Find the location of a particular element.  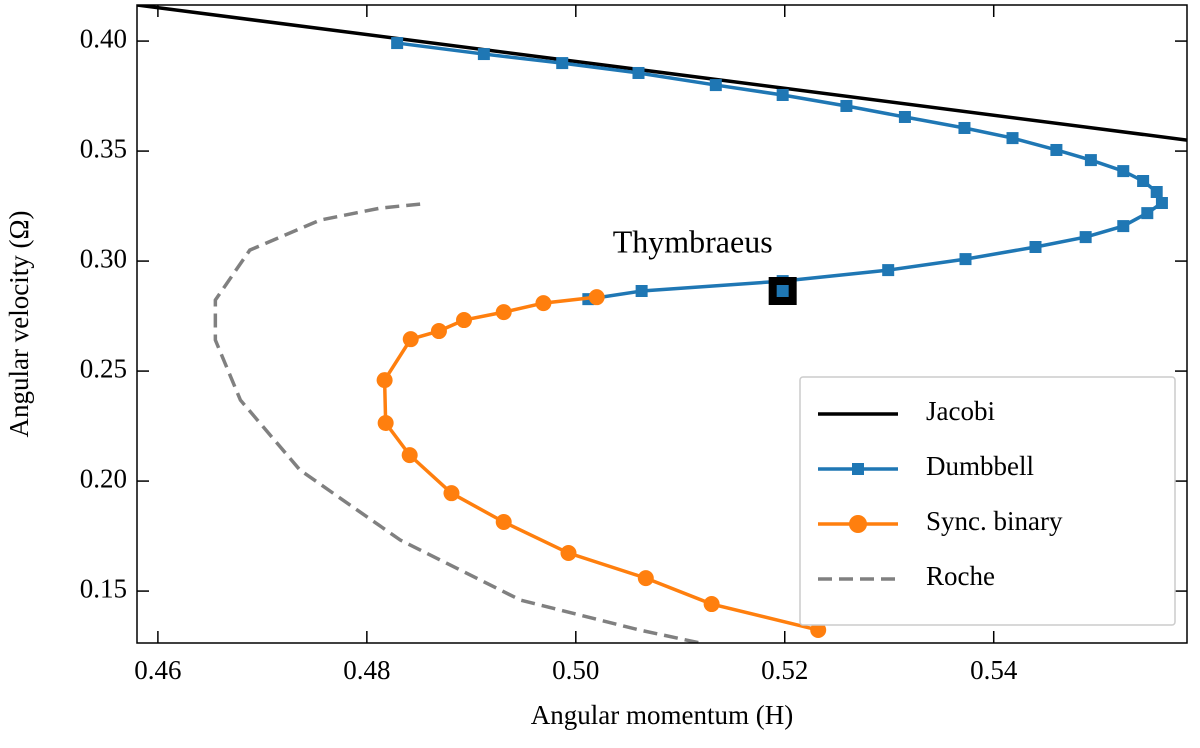

legend-box is located at coordinates (987, 501).